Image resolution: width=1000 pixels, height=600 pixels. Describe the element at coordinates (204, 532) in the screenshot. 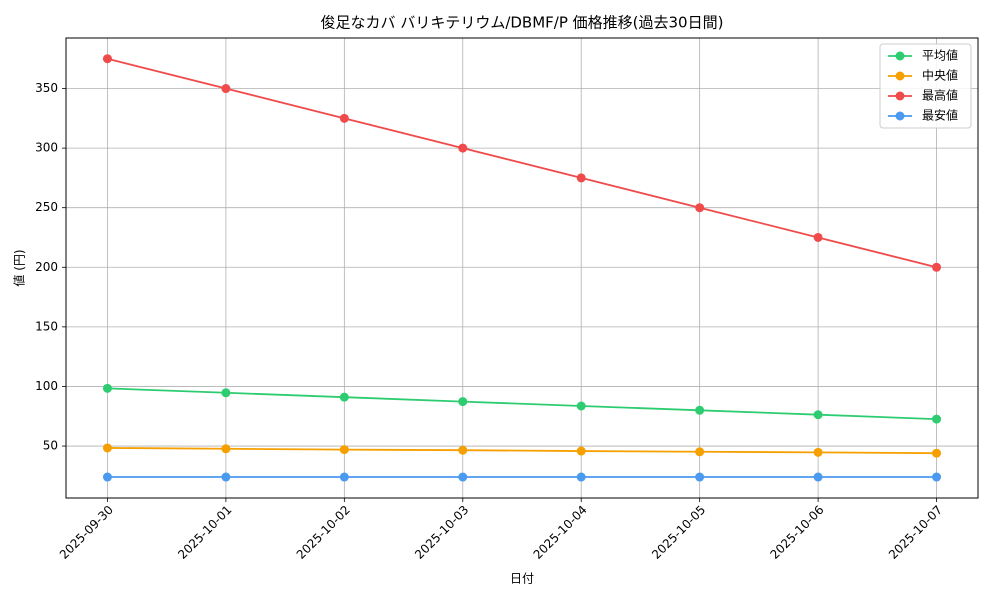

I see `x-tick-label: 2025-10-01` at that location.